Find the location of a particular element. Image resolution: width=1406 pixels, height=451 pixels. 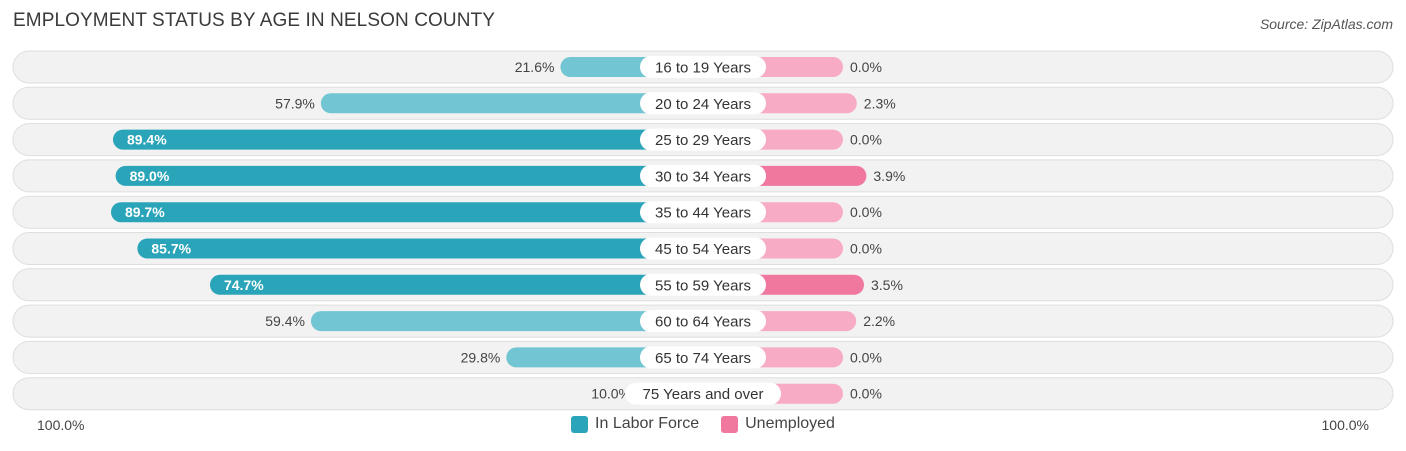

legend: In Labor Force Unemployed is located at coordinates (703, 424).